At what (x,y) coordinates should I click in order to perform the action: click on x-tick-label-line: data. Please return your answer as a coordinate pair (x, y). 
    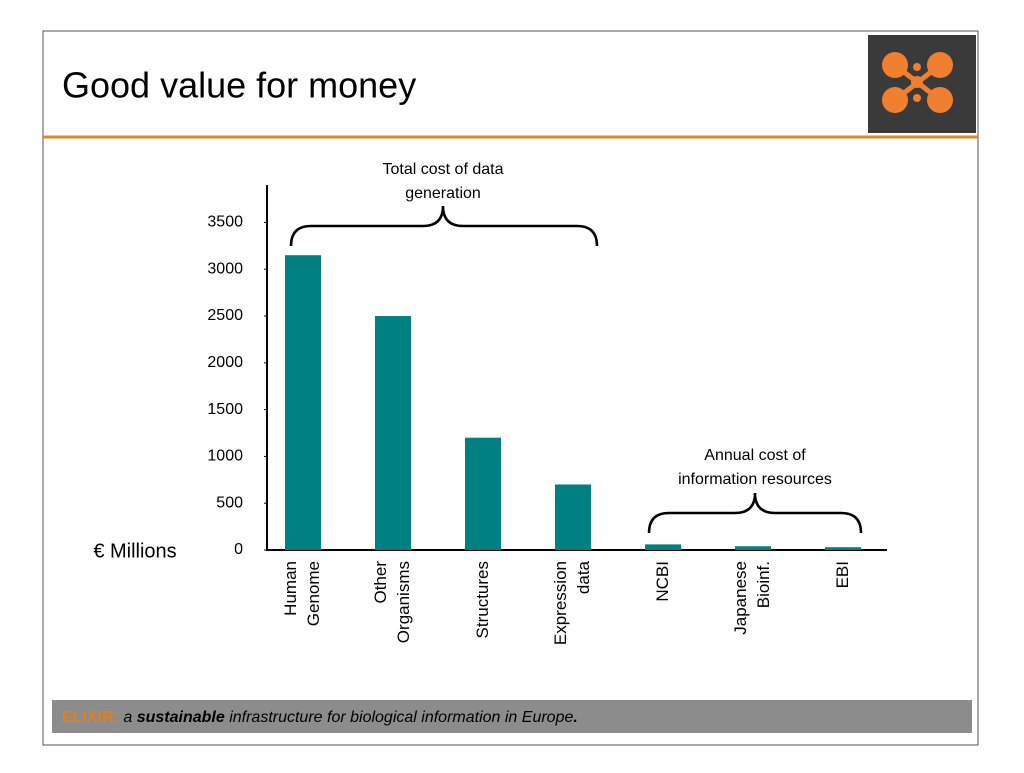
    Looking at the image, I should click on (583, 577).